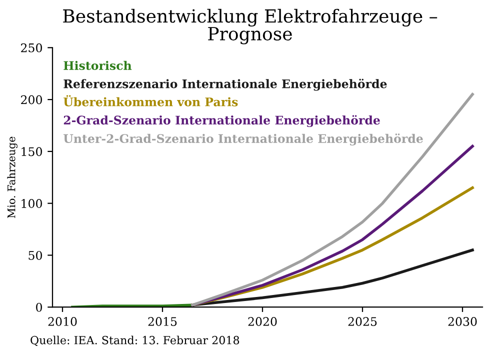 This screenshot has width=500, height=353. I want to click on x-tick-label: 2030, so click(462, 321).